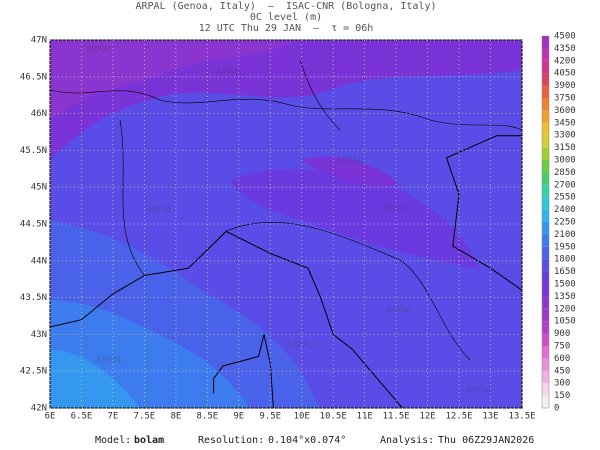 This screenshot has height=450, width=600. Describe the element at coordinates (231, 440) in the screenshot. I see `resolution-label: Resolution:` at that location.